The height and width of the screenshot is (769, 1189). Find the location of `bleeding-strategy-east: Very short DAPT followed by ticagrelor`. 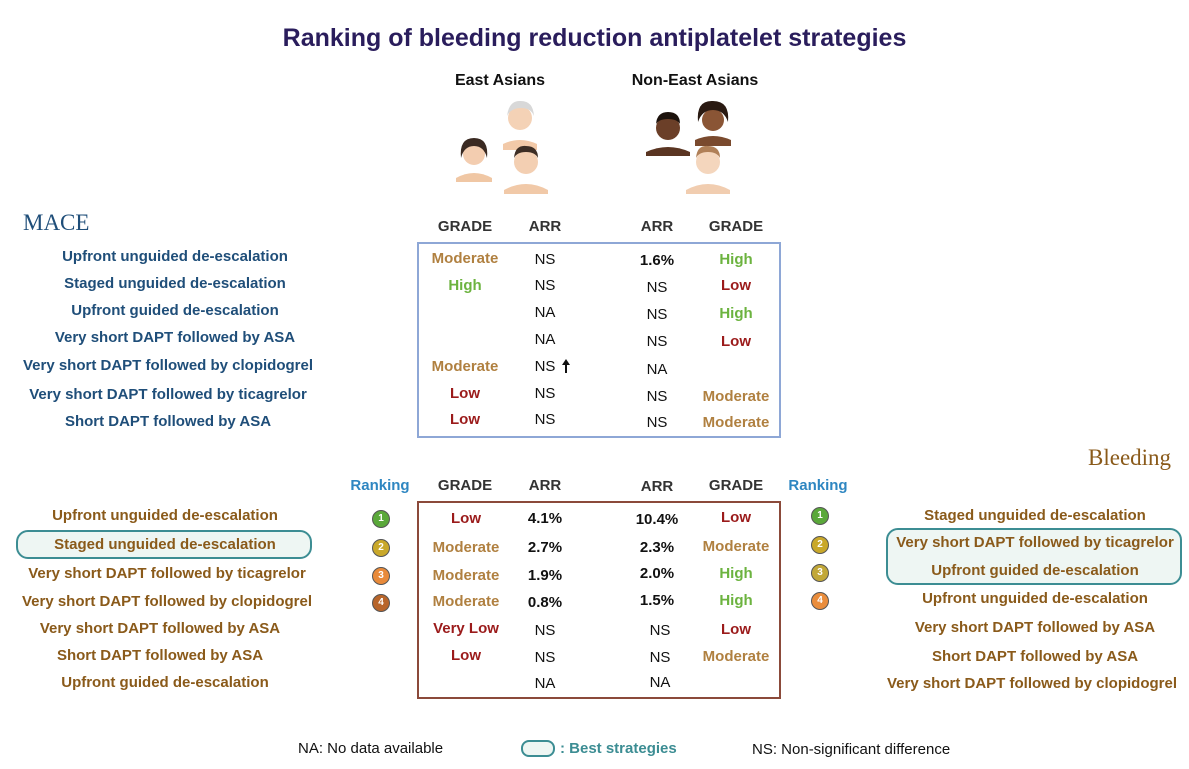

bleeding-strategy-east: Very short DAPT followed by ticagrelor is located at coordinates (167, 573).